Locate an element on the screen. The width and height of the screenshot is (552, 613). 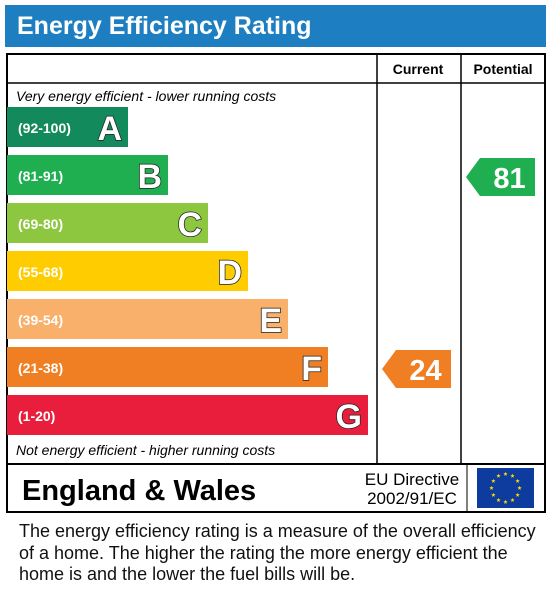
directive-line1: EU Directive is located at coordinates (412, 479).